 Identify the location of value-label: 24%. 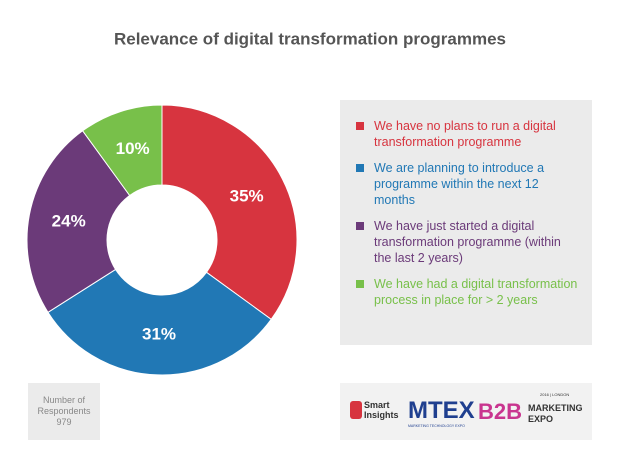
(69, 221).